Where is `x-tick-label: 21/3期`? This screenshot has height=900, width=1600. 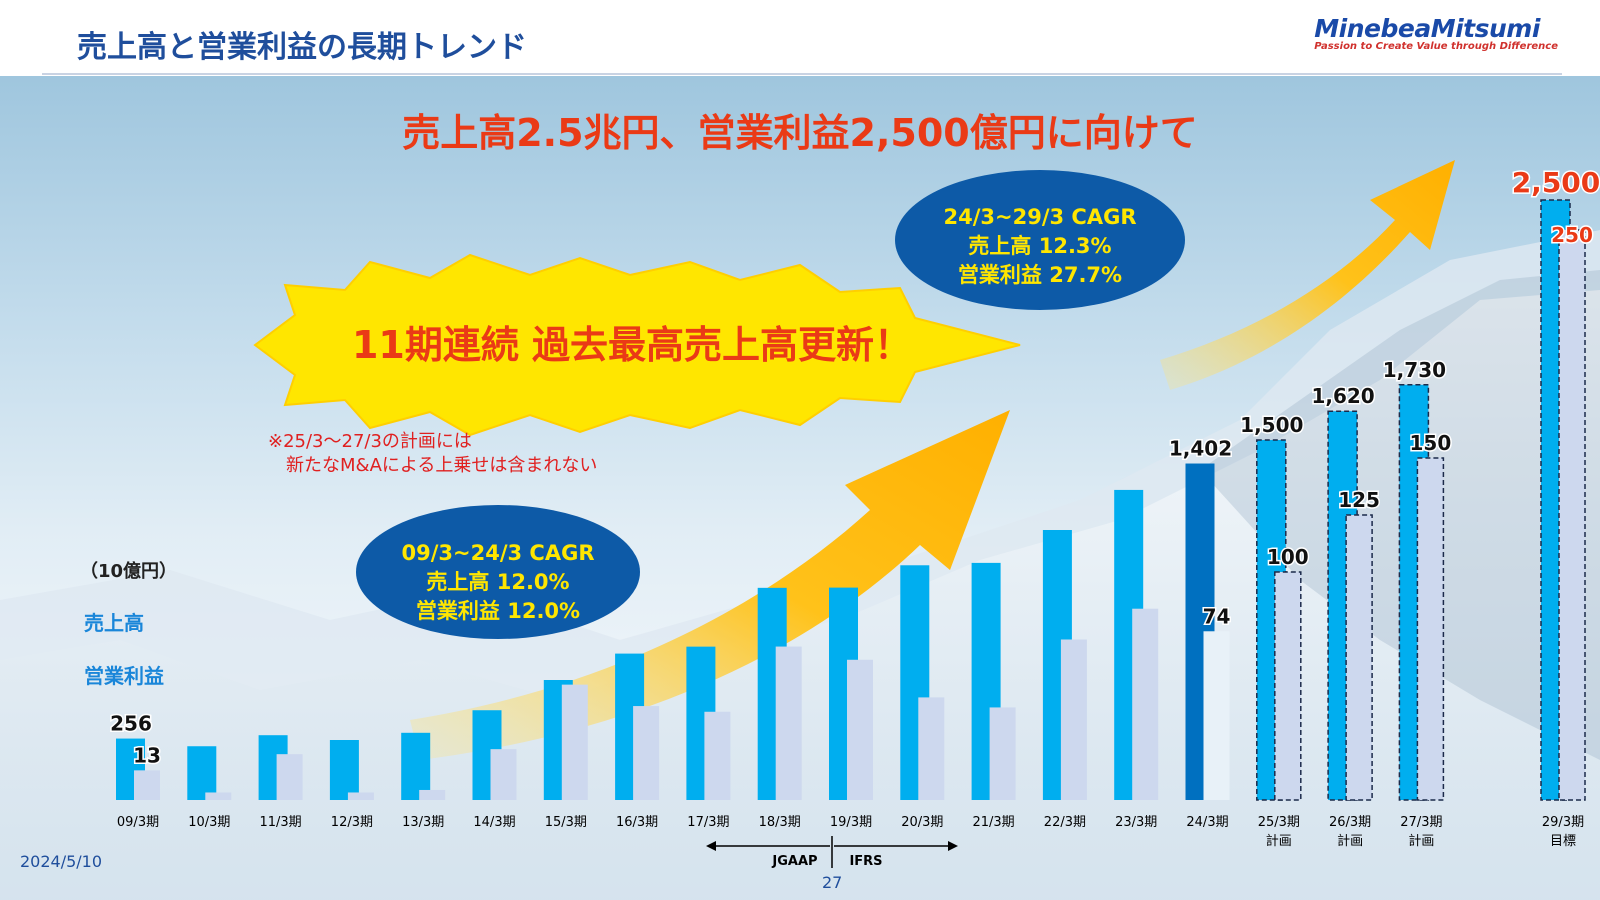 x-tick-label: 21/3期 is located at coordinates (993, 822).